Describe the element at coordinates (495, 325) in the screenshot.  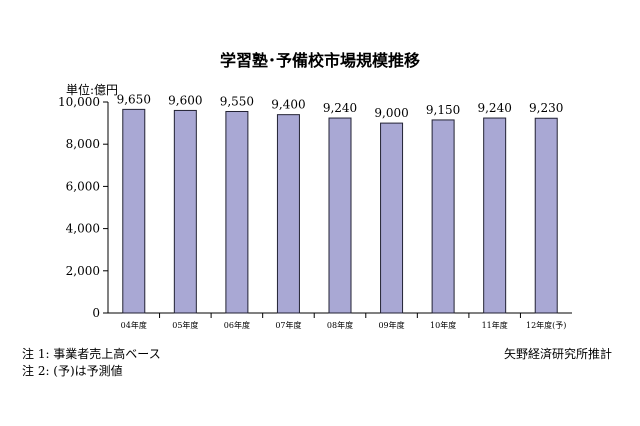
I see `x-category-label: 11年度` at that location.